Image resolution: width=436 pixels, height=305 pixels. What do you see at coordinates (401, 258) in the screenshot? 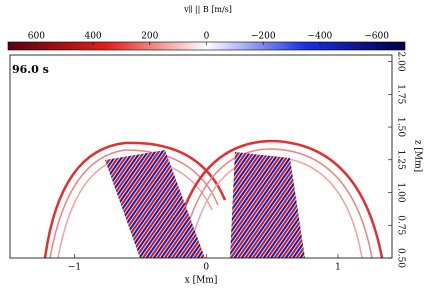
I see `y-tick-label: 0.50` at bounding box center [401, 258].